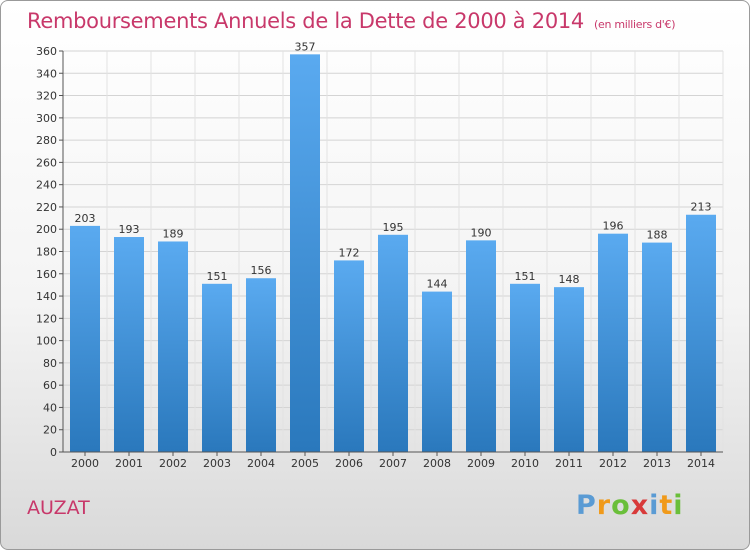 The image size is (750, 550). What do you see at coordinates (481, 463) in the screenshot?
I see `x-tick-label: 2009` at bounding box center [481, 463].